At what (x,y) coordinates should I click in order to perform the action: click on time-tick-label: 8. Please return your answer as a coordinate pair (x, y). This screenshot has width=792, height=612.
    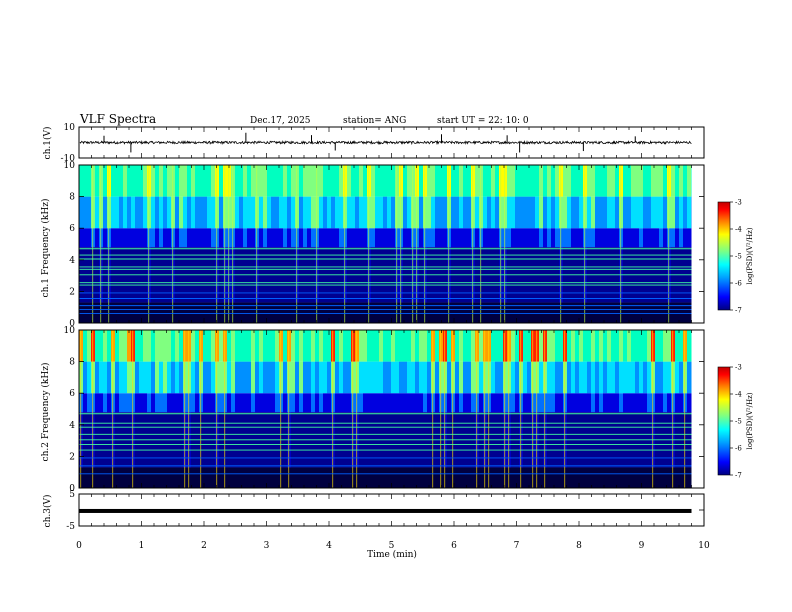
    Looking at the image, I should click on (579, 546).